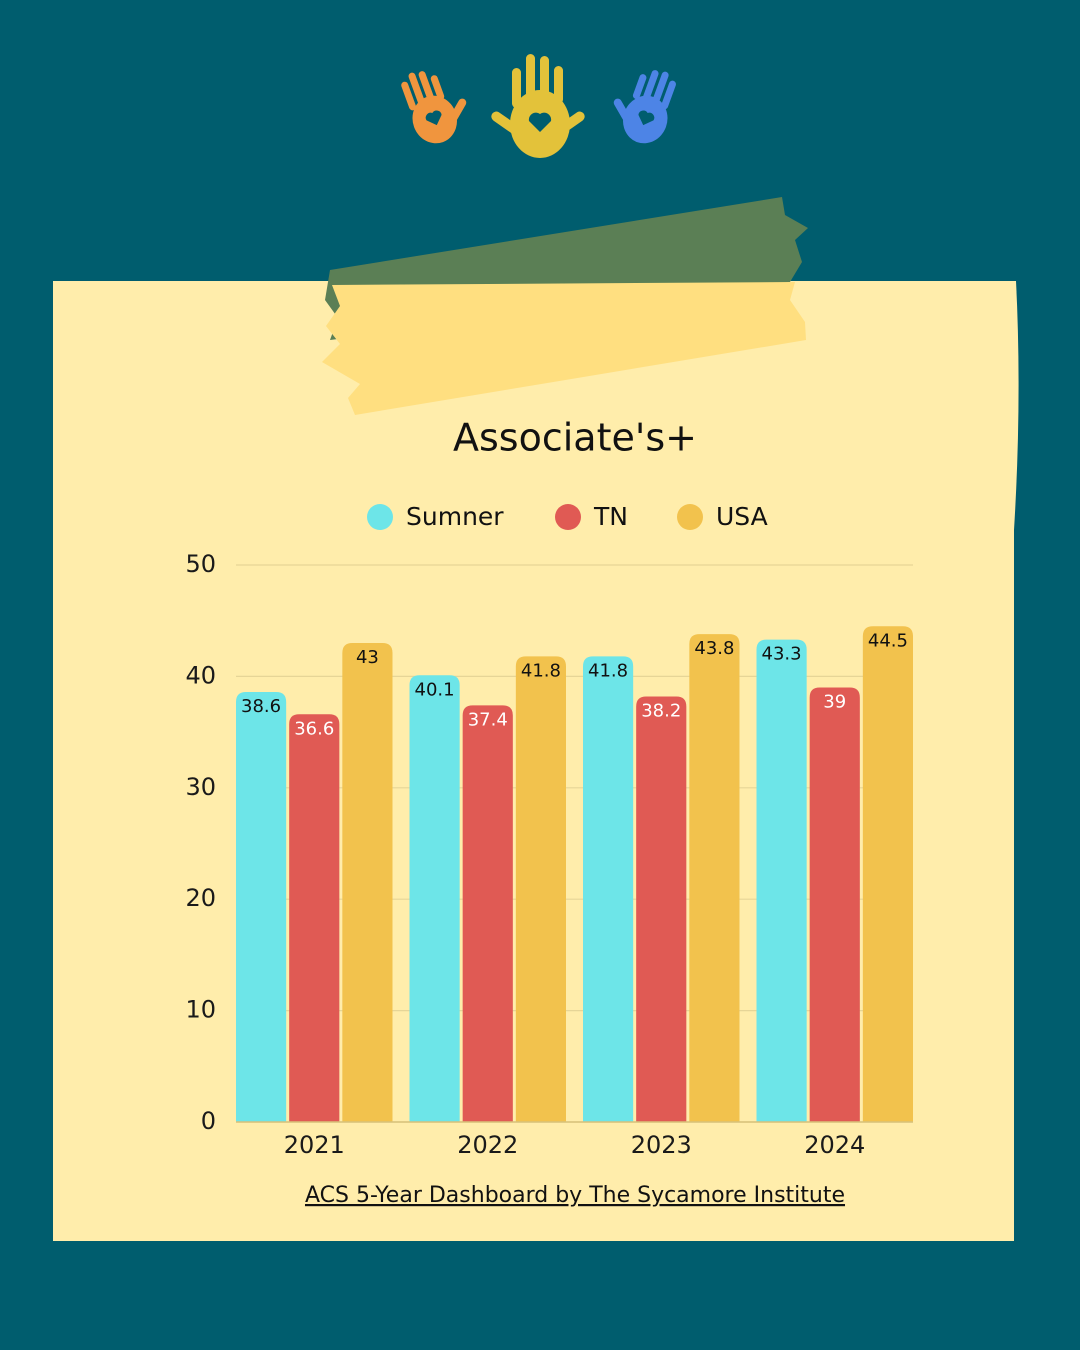  Describe the element at coordinates (888, 640) in the screenshot. I see `value-label: 44.5` at that location.